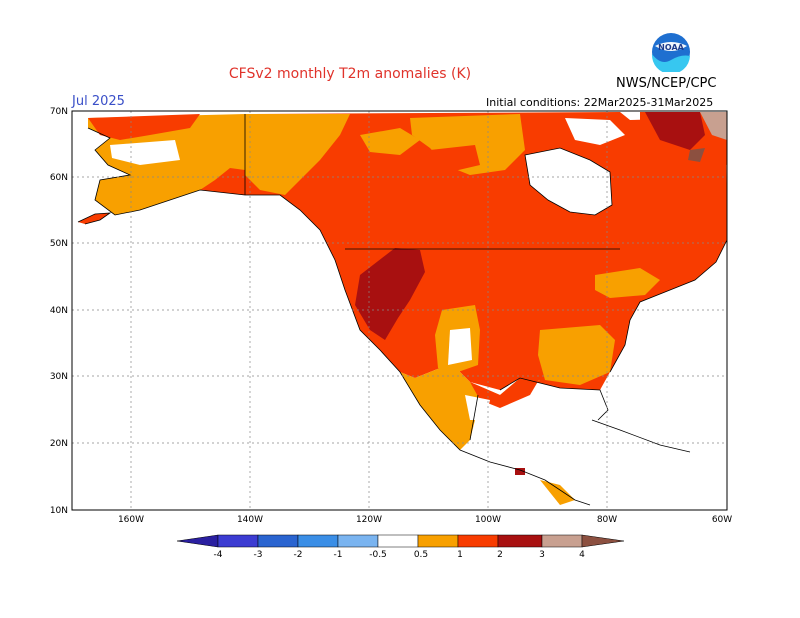  What do you see at coordinates (59, 444) in the screenshot?
I see `lat-label: 20N` at bounding box center [59, 444].